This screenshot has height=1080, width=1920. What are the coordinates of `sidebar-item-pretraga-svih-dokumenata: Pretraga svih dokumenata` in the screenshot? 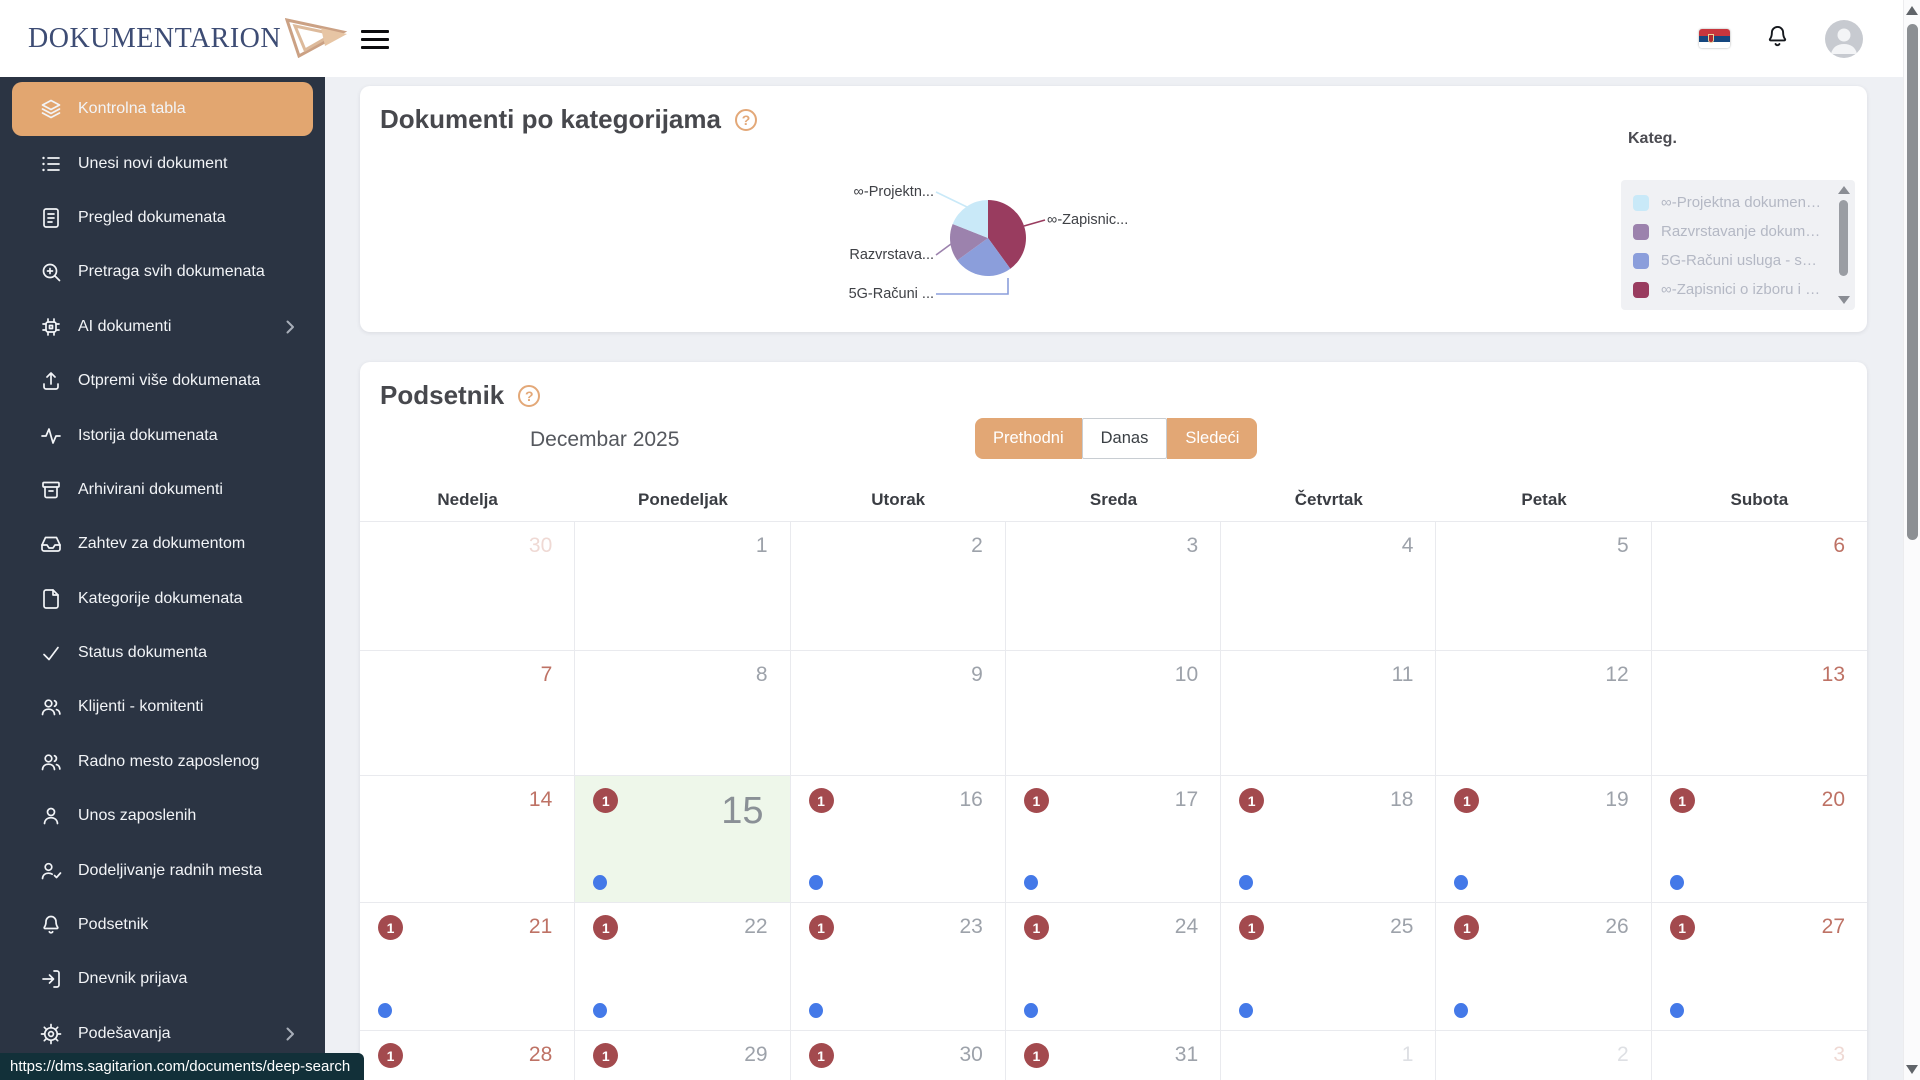 It's located at (162, 272).